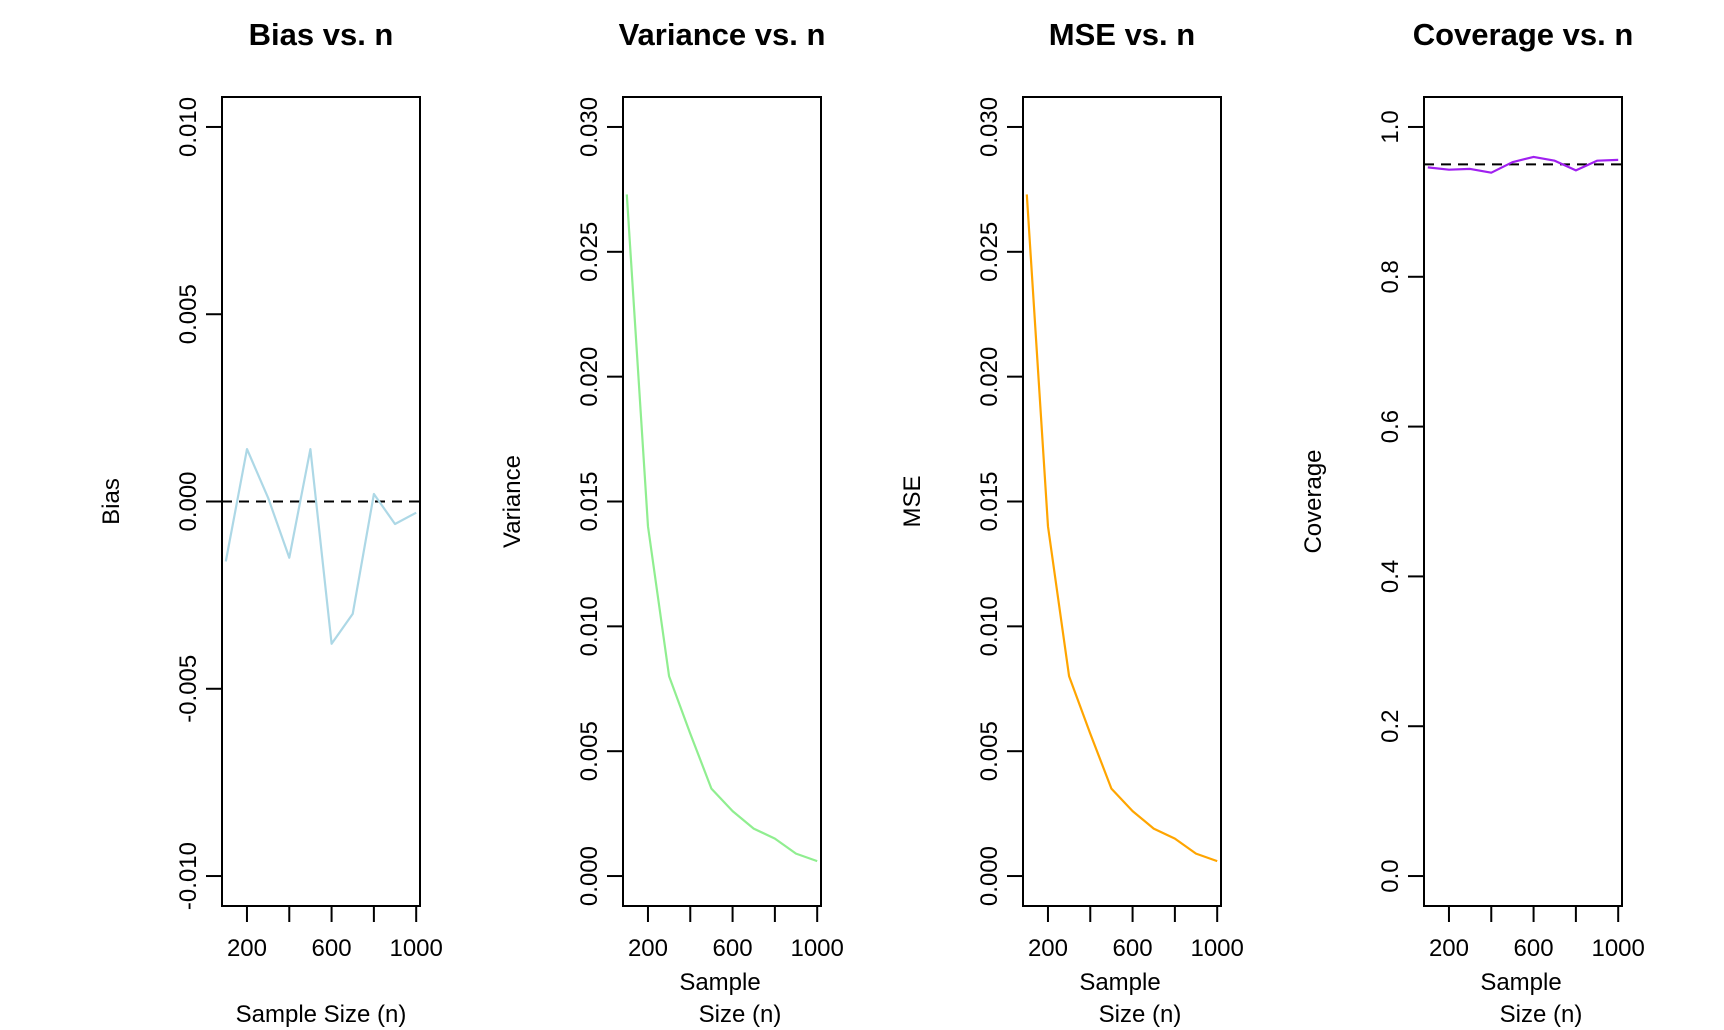 This screenshot has height=1030, width=1724. What do you see at coordinates (589, 751) in the screenshot?
I see `variance-y-tick-label: 0.005` at bounding box center [589, 751].